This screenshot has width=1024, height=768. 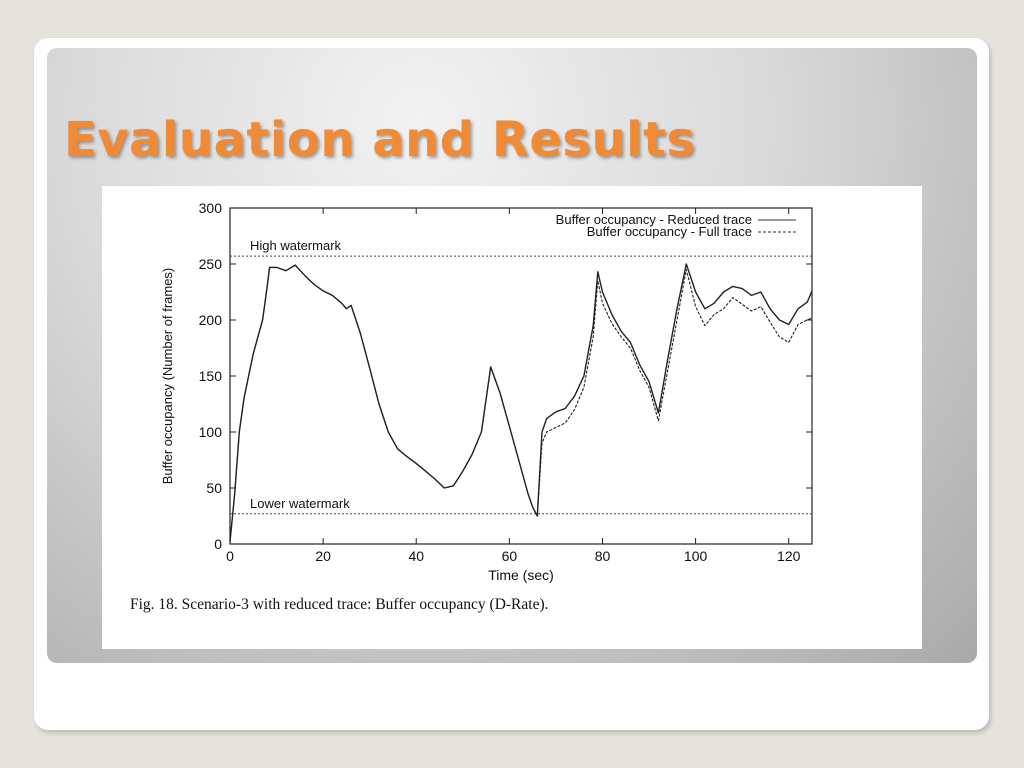 I want to click on y-tick-label: 100, so click(x=211, y=432).